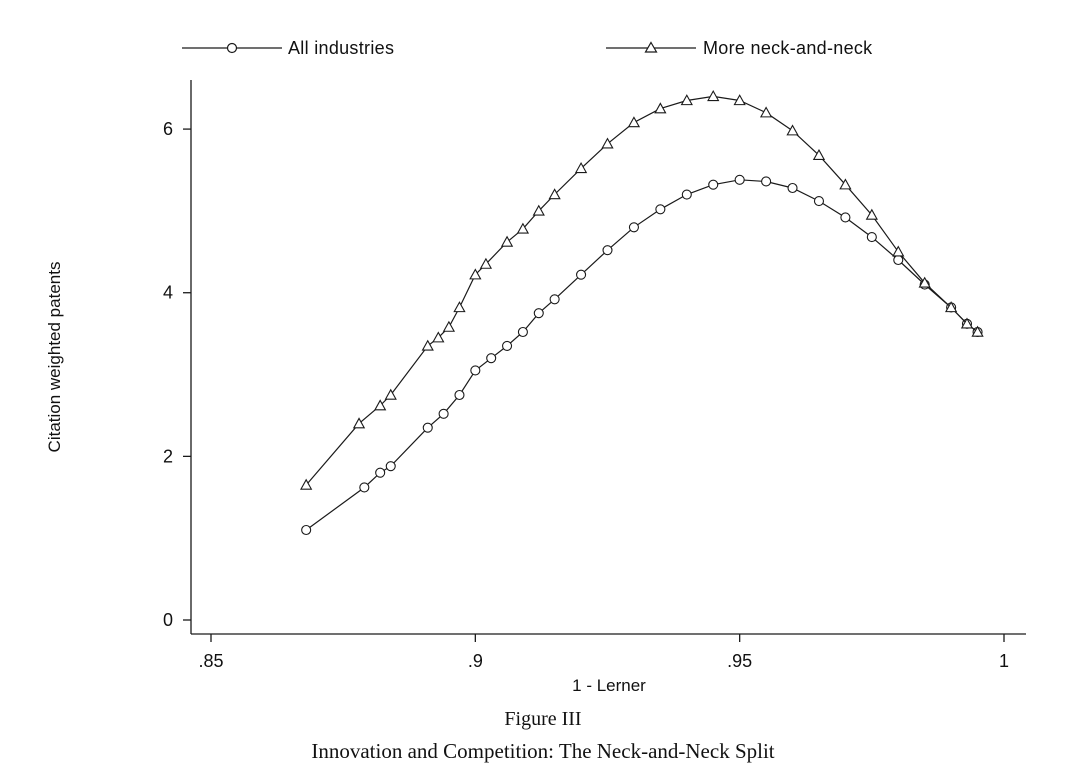 The width and height of the screenshot is (1086, 780). What do you see at coordinates (788, 48) in the screenshot?
I see `legend-label-more-neck-and-neck: More neck-and-neck` at bounding box center [788, 48].